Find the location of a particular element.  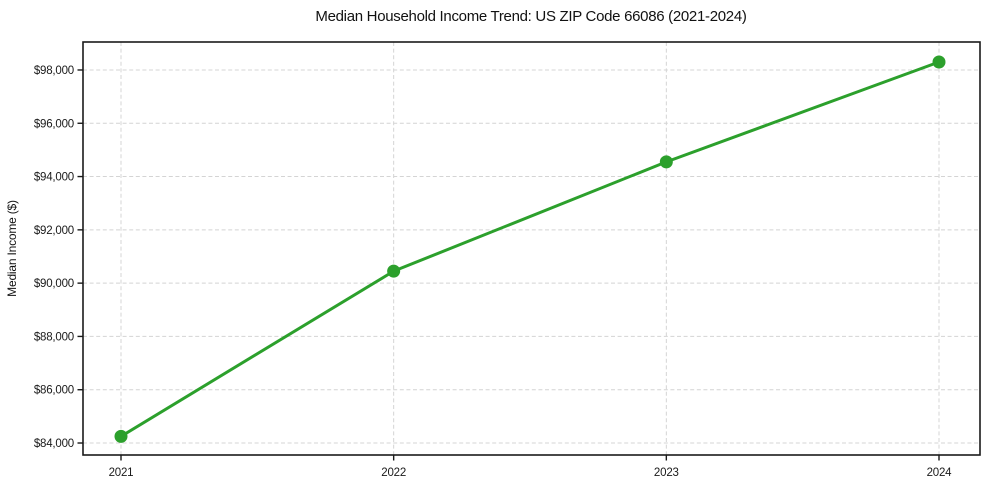

y-tick-label: $90,000 is located at coordinates (54, 284).